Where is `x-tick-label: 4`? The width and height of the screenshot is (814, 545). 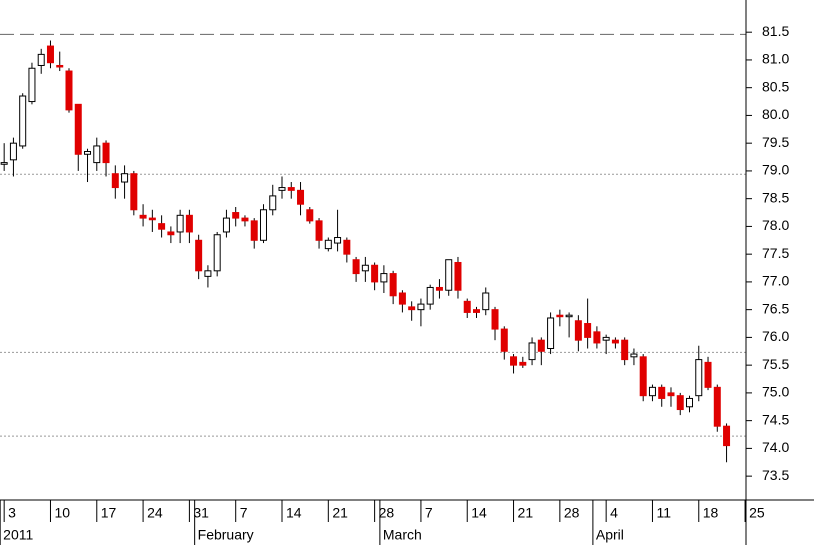
x-tick-label: 4 is located at coordinates (614, 513).